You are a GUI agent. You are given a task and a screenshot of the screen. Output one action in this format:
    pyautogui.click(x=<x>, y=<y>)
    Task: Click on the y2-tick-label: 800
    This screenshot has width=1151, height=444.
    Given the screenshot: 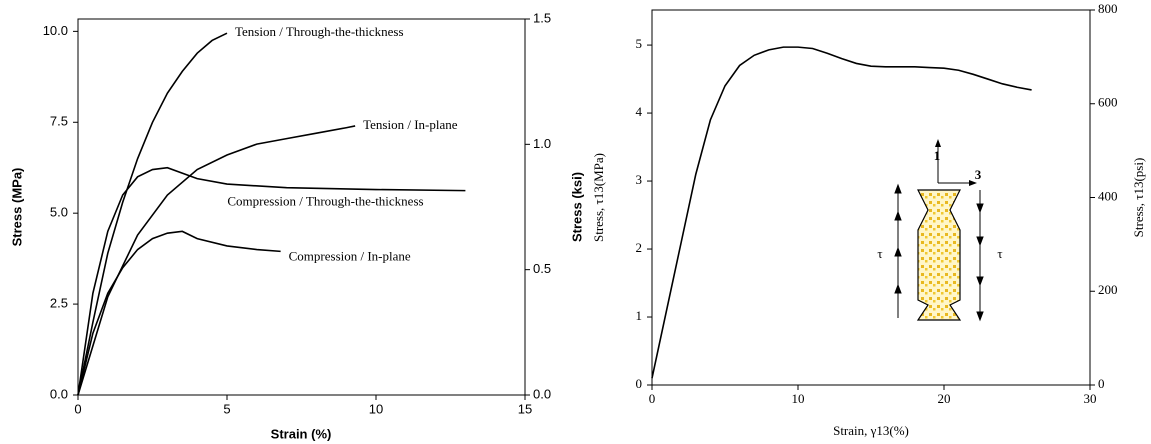 What is the action you would take?
    pyautogui.click(x=1108, y=8)
    